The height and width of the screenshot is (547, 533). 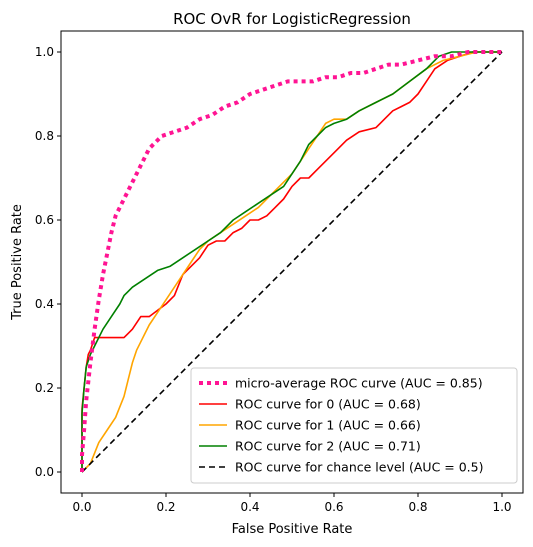 I want to click on x-tick-label: 0.8, so click(x=417, y=507).